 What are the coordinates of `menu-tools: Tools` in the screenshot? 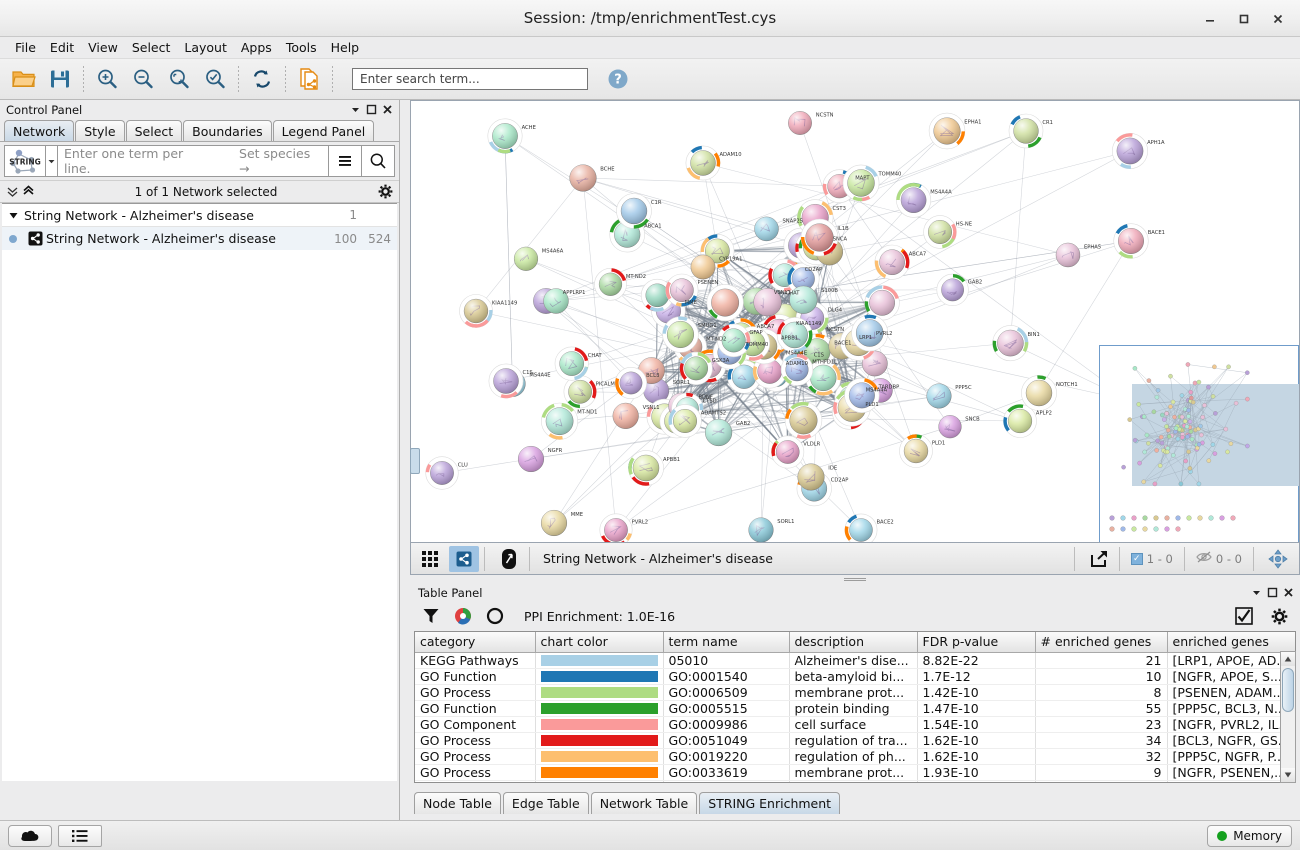 It's located at (301, 47).